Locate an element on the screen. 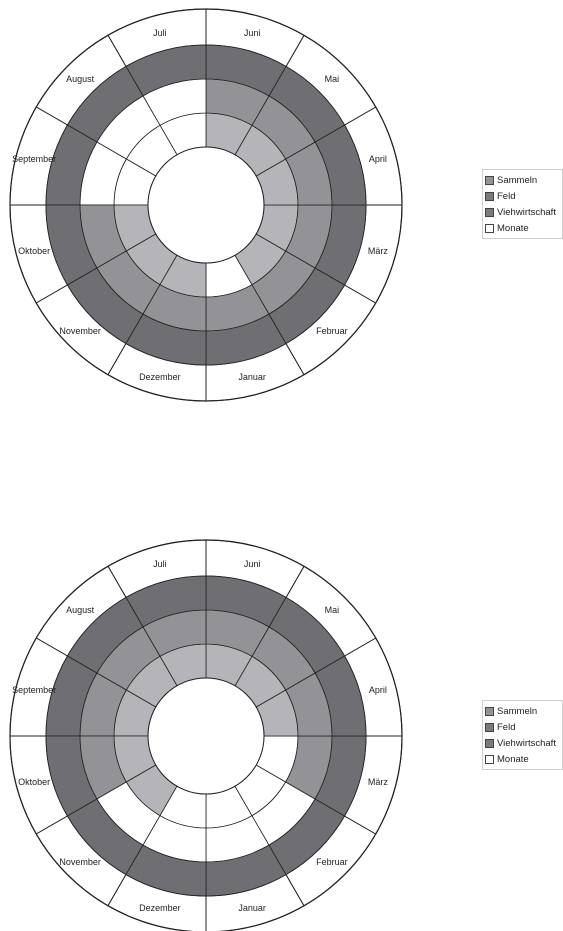 The width and height of the screenshot is (563, 931). legend-bottom: Sammeln Feld Viehwirtschaft Monate is located at coordinates (522, 735).